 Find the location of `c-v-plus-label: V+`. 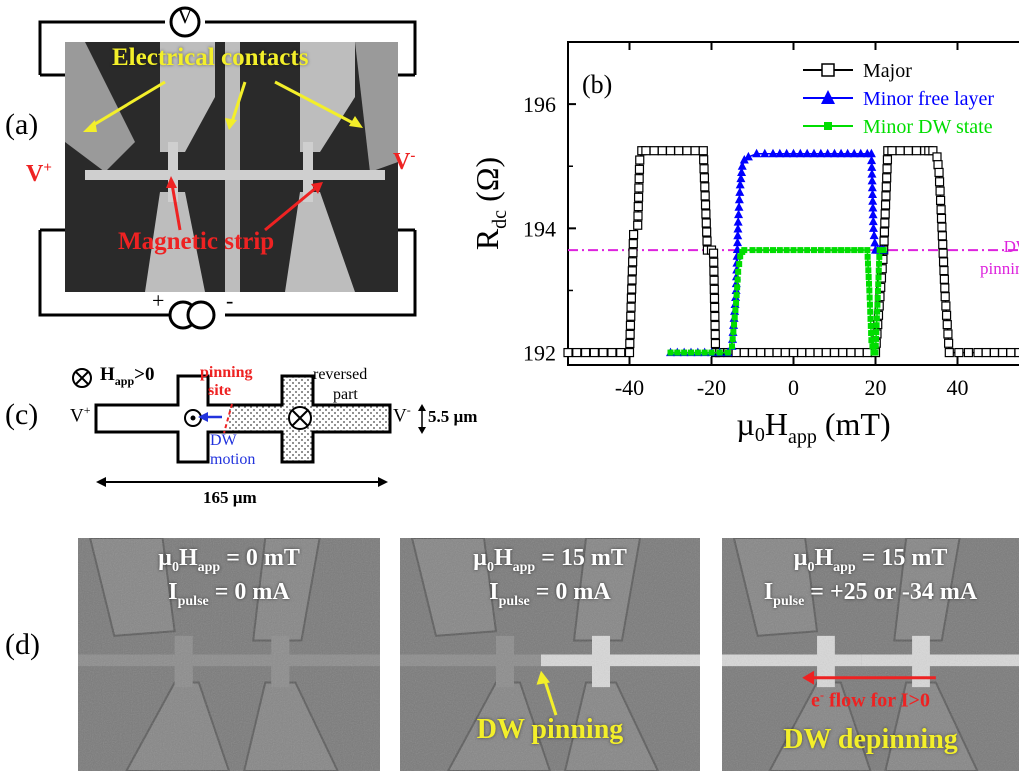

c-v-plus-label: V+ is located at coordinates (80, 415).